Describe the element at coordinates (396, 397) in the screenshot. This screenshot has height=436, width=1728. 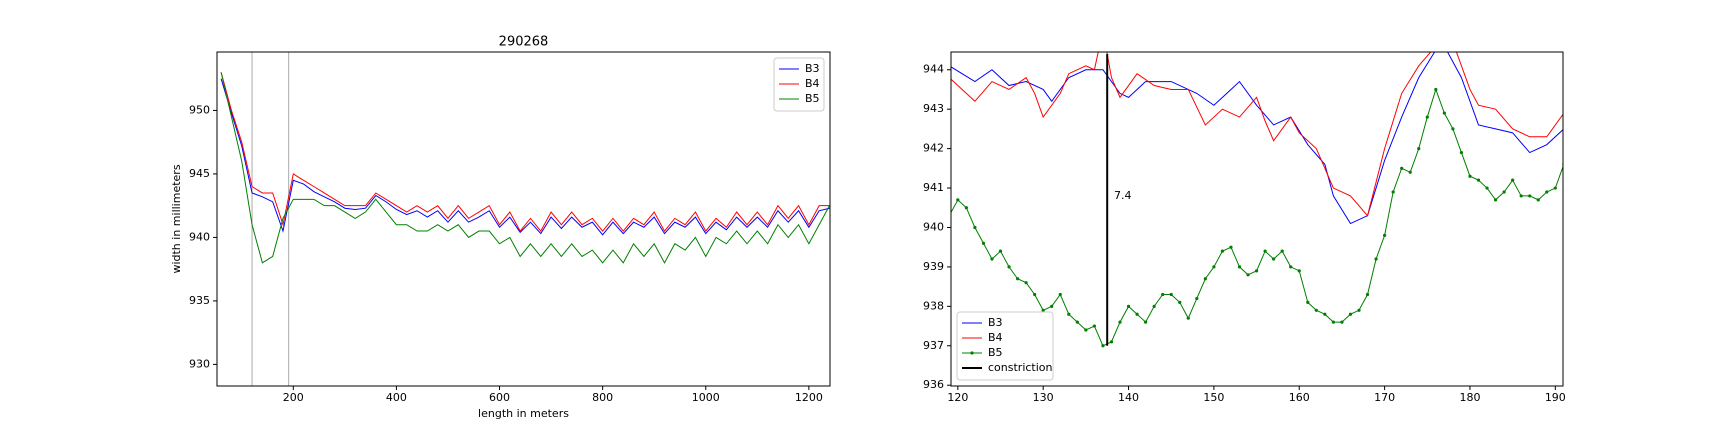
I see `x-tick-label: 400` at that location.